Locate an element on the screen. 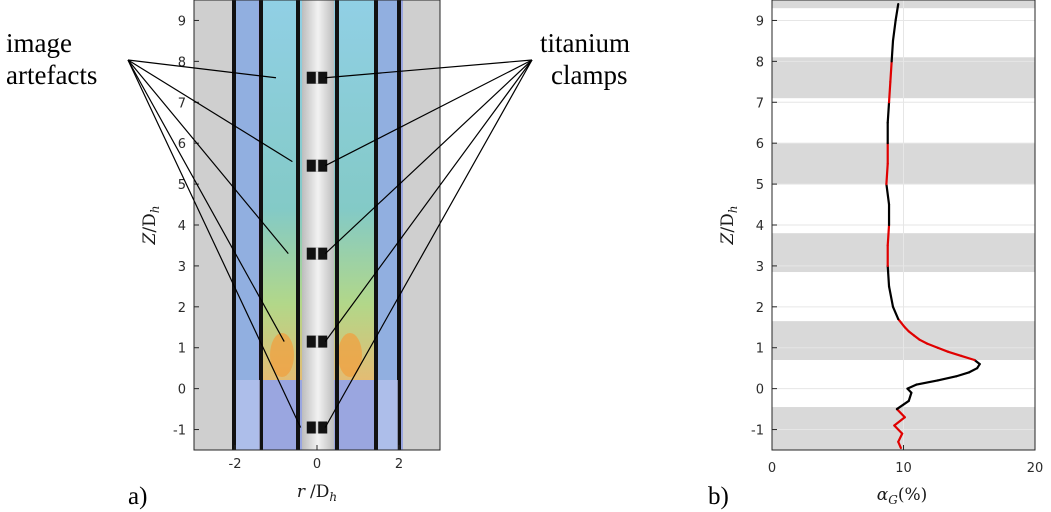 The height and width of the screenshot is (512, 1051). y-tick-label-b: 0 is located at coordinates (760, 390).